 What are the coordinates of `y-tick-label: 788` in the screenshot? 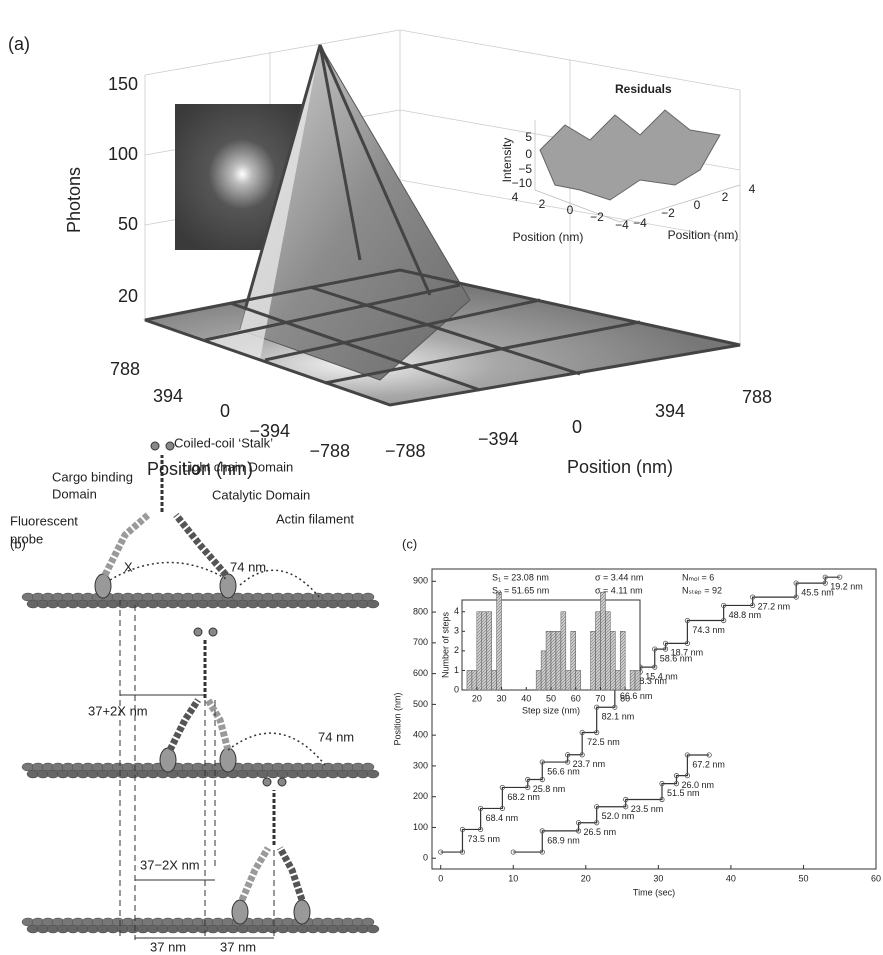 It's located at (757, 397).